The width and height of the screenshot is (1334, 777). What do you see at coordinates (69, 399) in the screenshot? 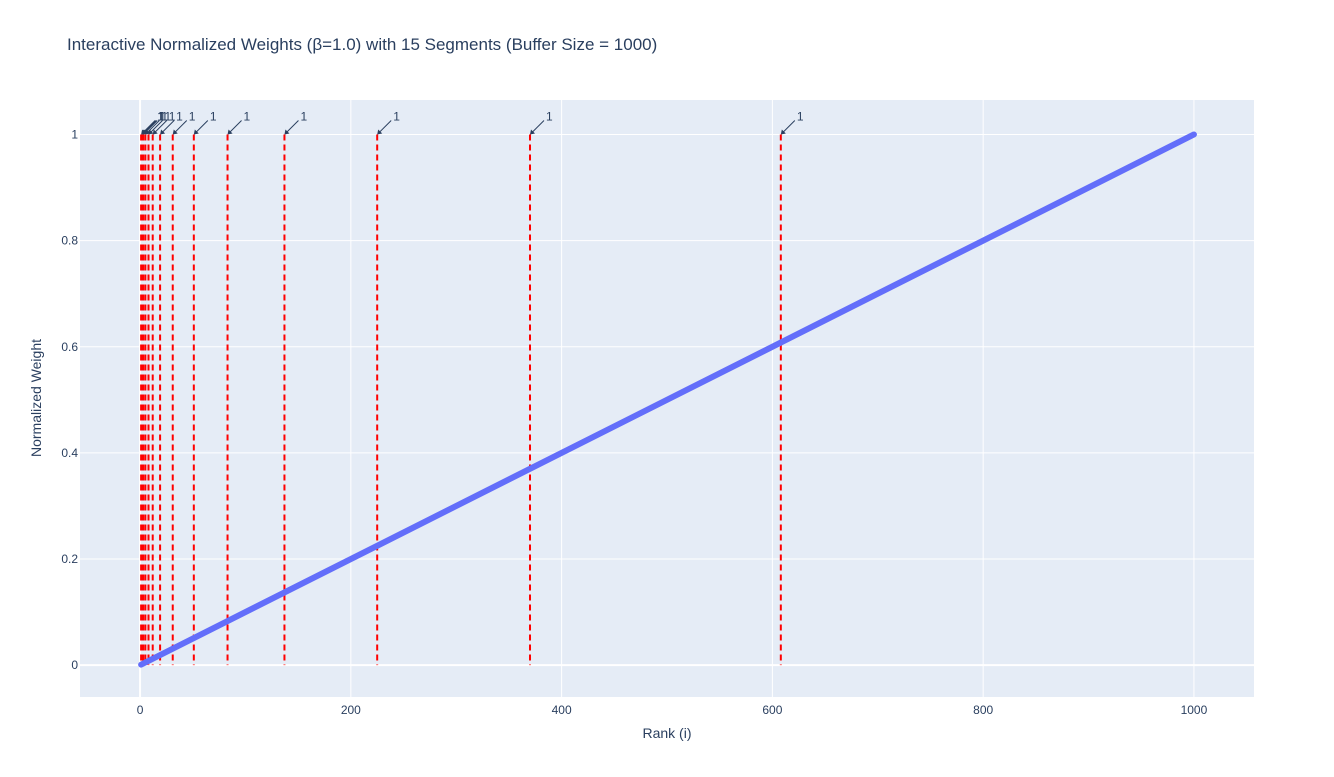
I see `y-axis-ticks: 0 0.2 0.4 0.6 0.8 1` at bounding box center [69, 399].